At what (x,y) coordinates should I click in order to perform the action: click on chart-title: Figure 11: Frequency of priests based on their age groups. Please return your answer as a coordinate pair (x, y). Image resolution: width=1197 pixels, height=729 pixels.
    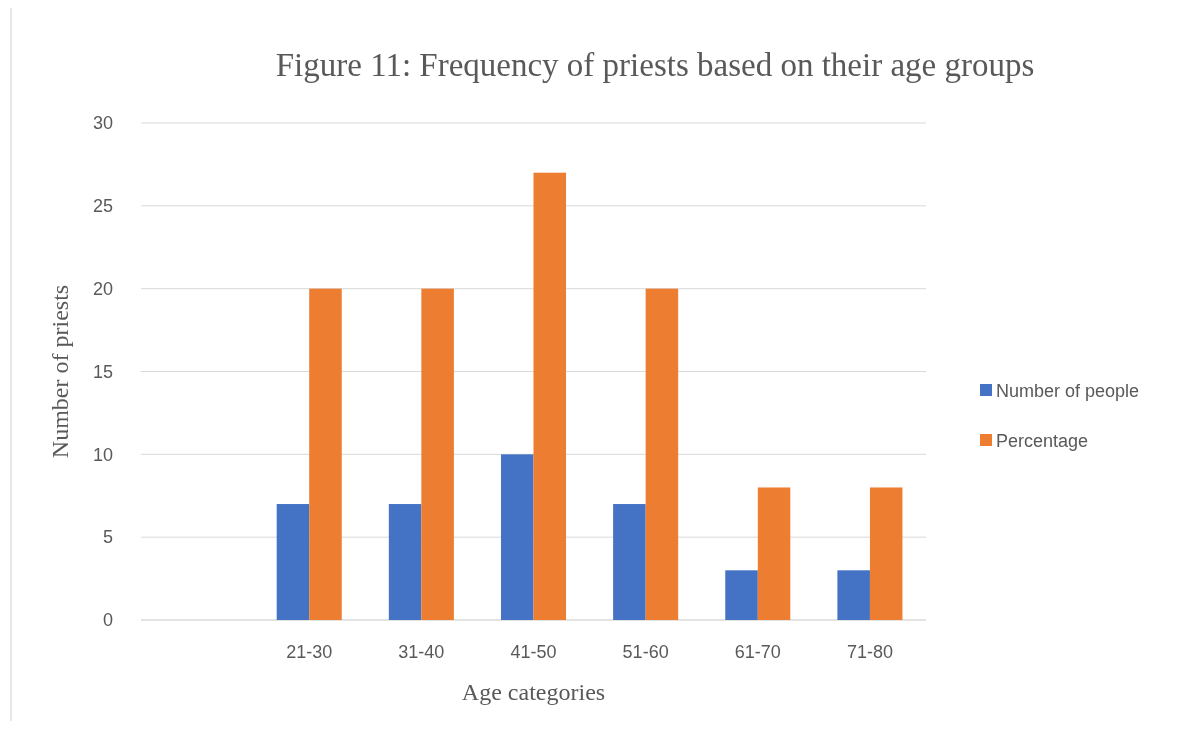
    Looking at the image, I should click on (655, 65).